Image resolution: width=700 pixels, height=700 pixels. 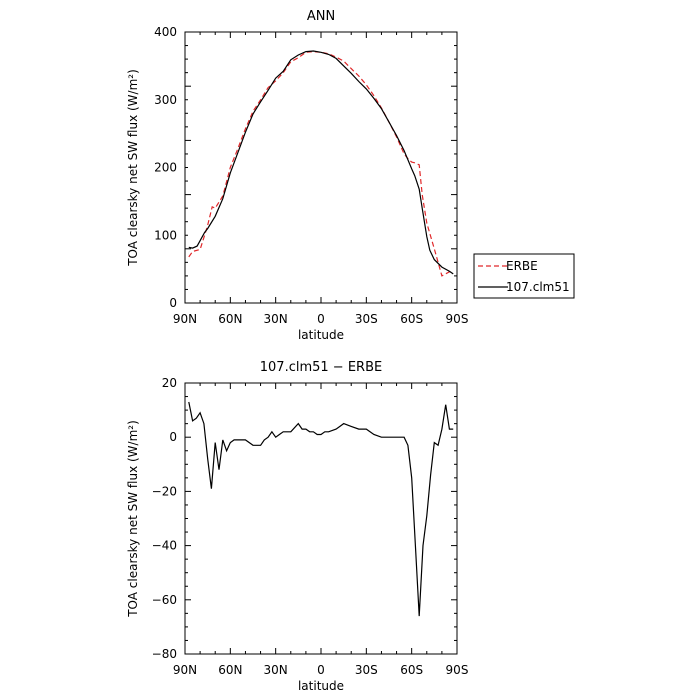 I want to click on y-tick-label: −60, so click(x=164, y=600).